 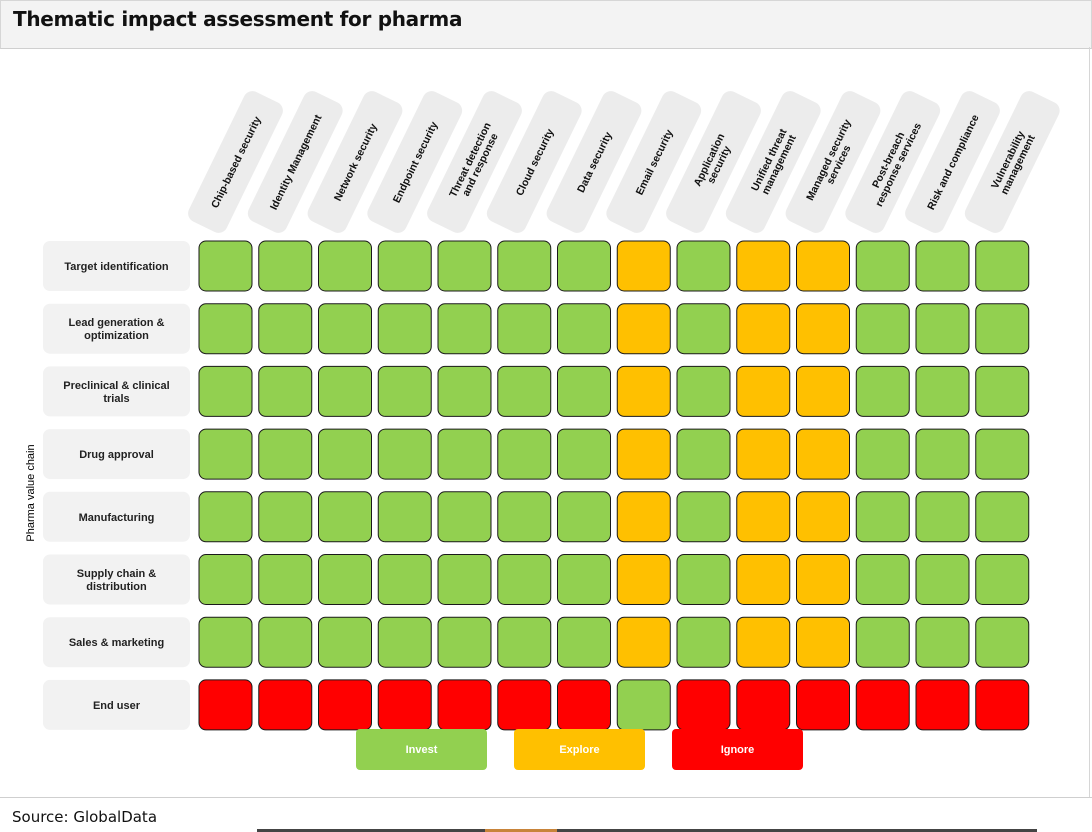 I want to click on row-label: Drug approval, so click(x=116, y=455).